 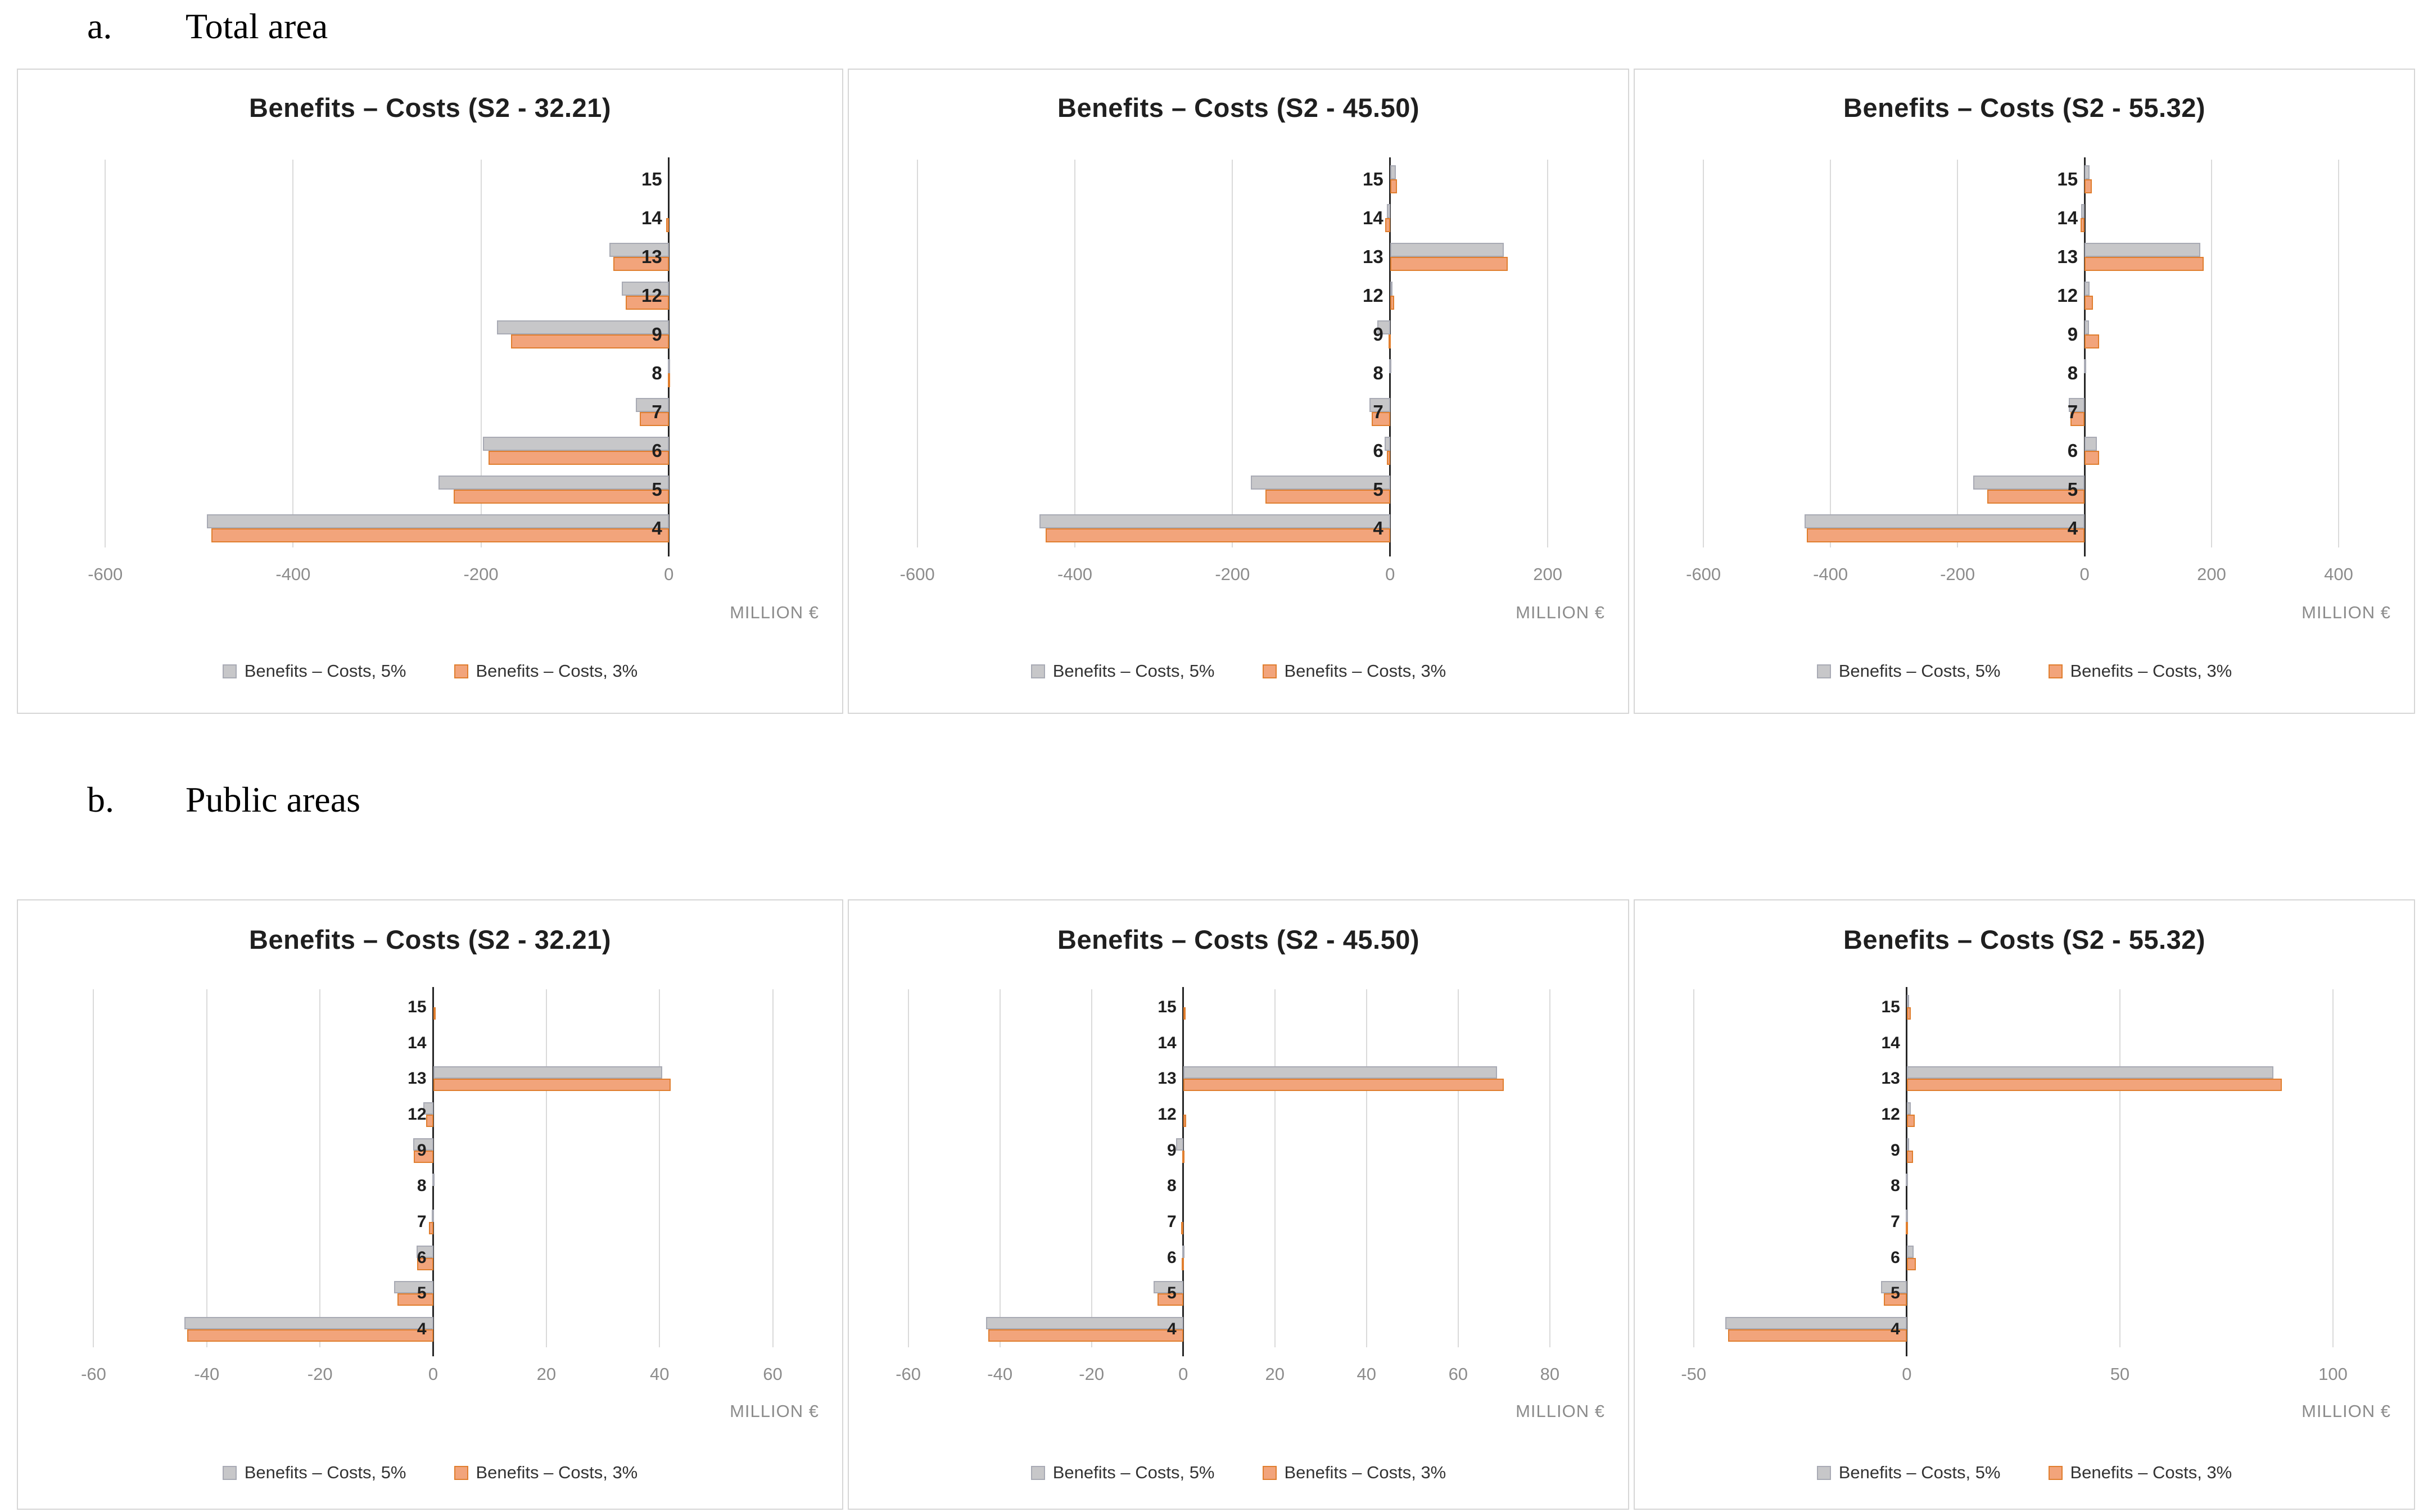 What do you see at coordinates (2072, 450) in the screenshot?
I see `category-label-6: 6` at bounding box center [2072, 450].